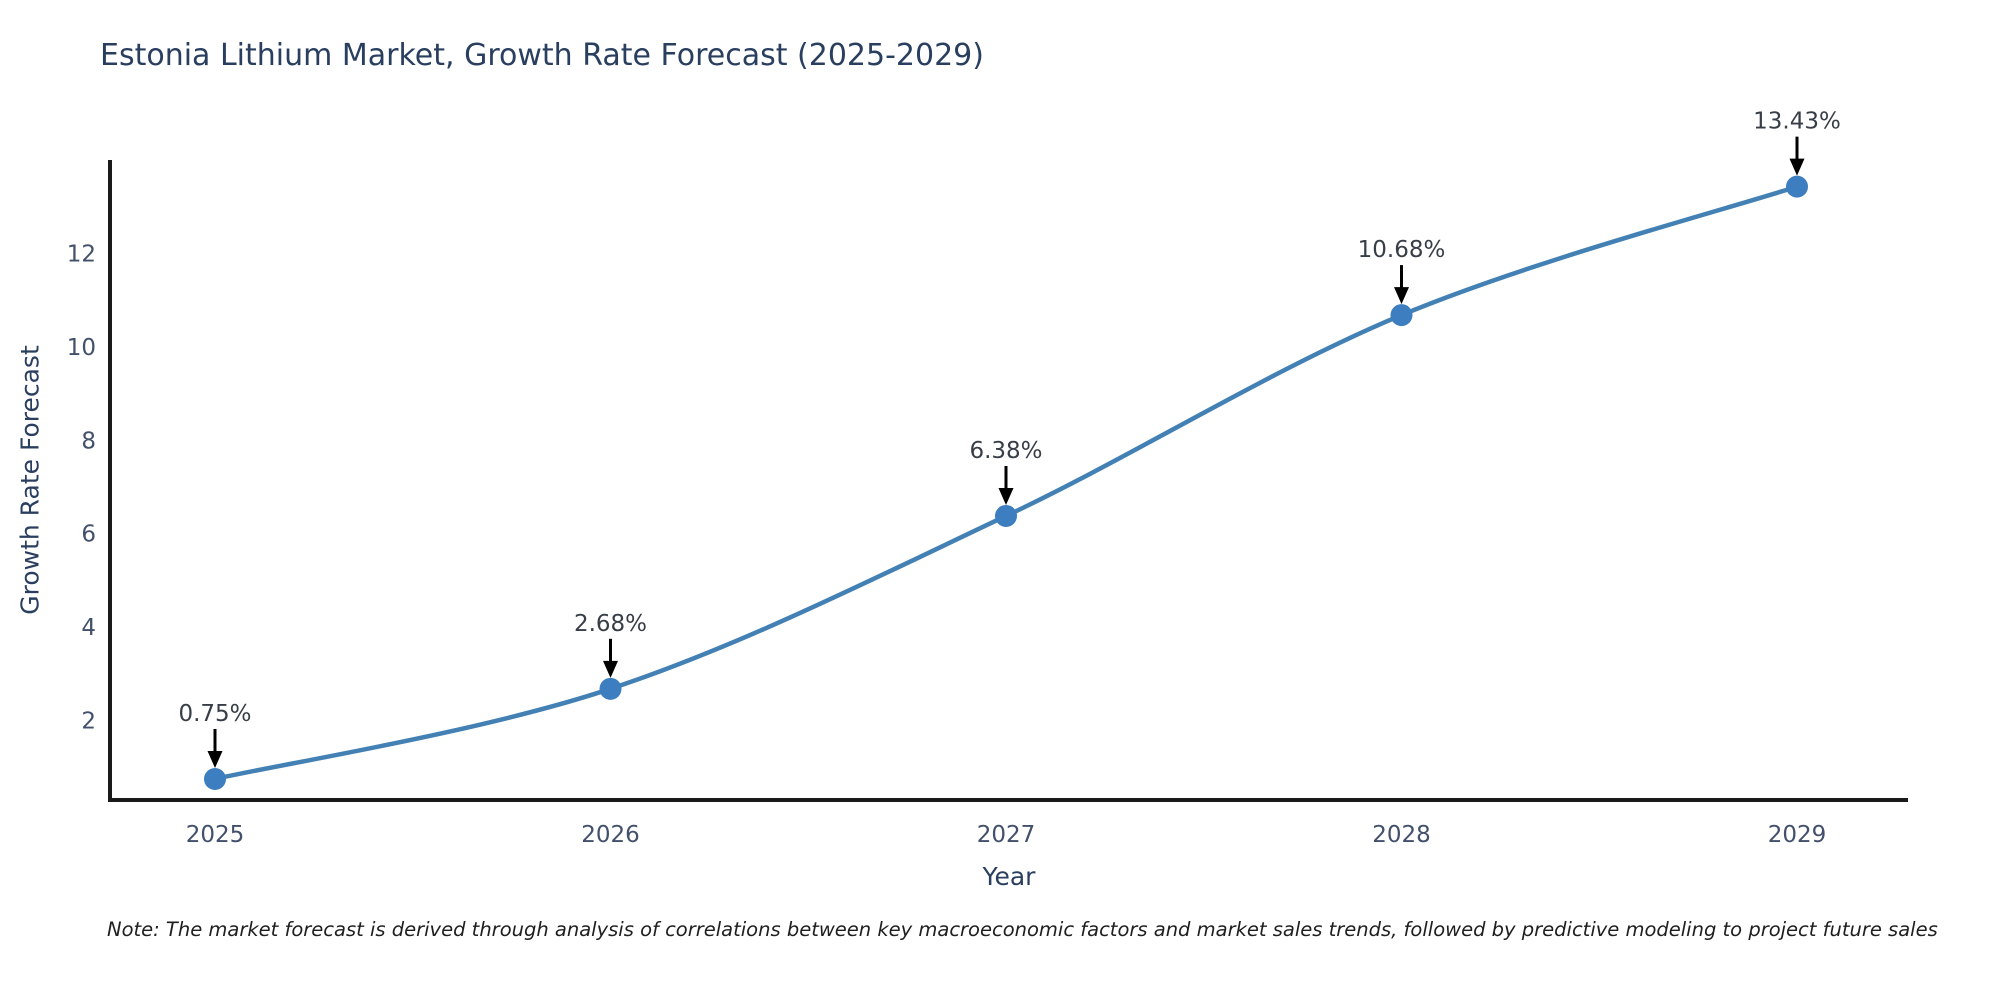  Describe the element at coordinates (214, 714) in the screenshot. I see `data-point-label: 0.75%` at that location.